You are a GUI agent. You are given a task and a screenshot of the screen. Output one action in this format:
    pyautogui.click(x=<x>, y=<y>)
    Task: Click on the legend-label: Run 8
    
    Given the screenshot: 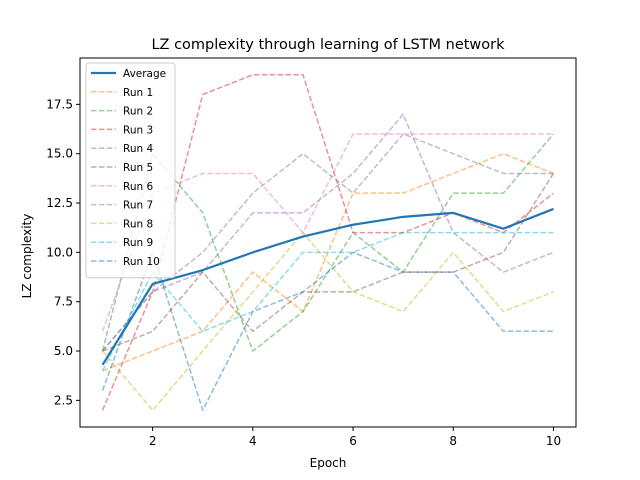 What is the action you would take?
    pyautogui.click(x=138, y=224)
    